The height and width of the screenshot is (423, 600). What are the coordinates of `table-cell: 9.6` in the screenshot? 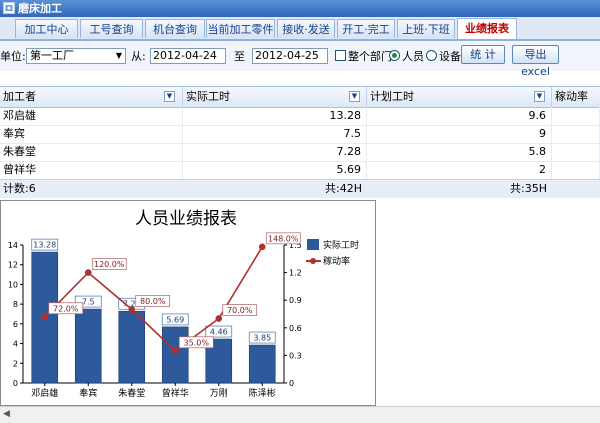 It's located at (459, 116).